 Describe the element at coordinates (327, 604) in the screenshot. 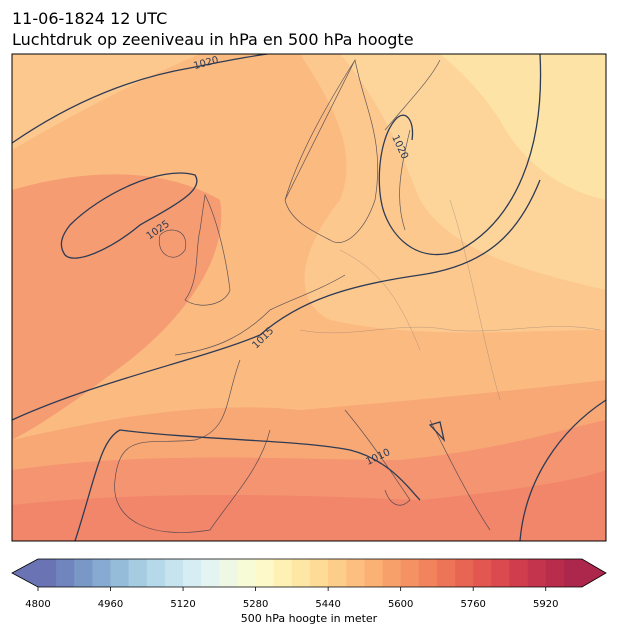

I see `colorbar-tick-label: 5440` at that location.